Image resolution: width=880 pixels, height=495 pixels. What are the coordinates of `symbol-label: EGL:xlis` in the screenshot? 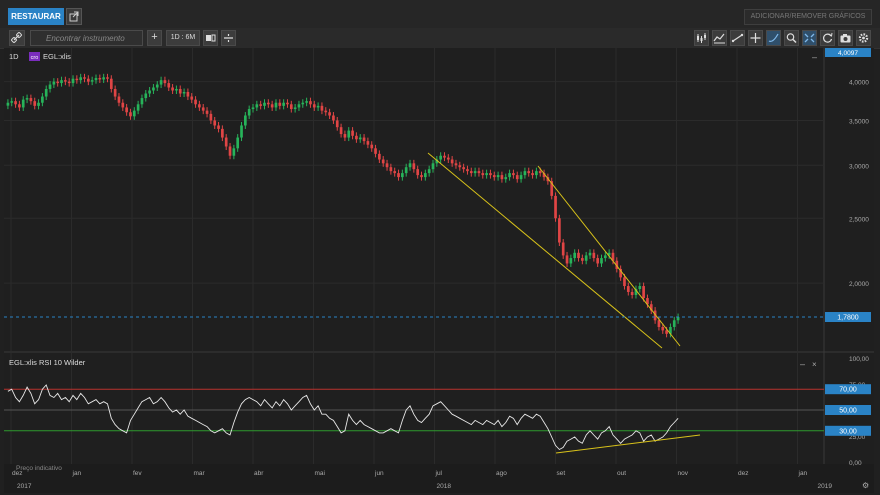 It's located at (57, 56).